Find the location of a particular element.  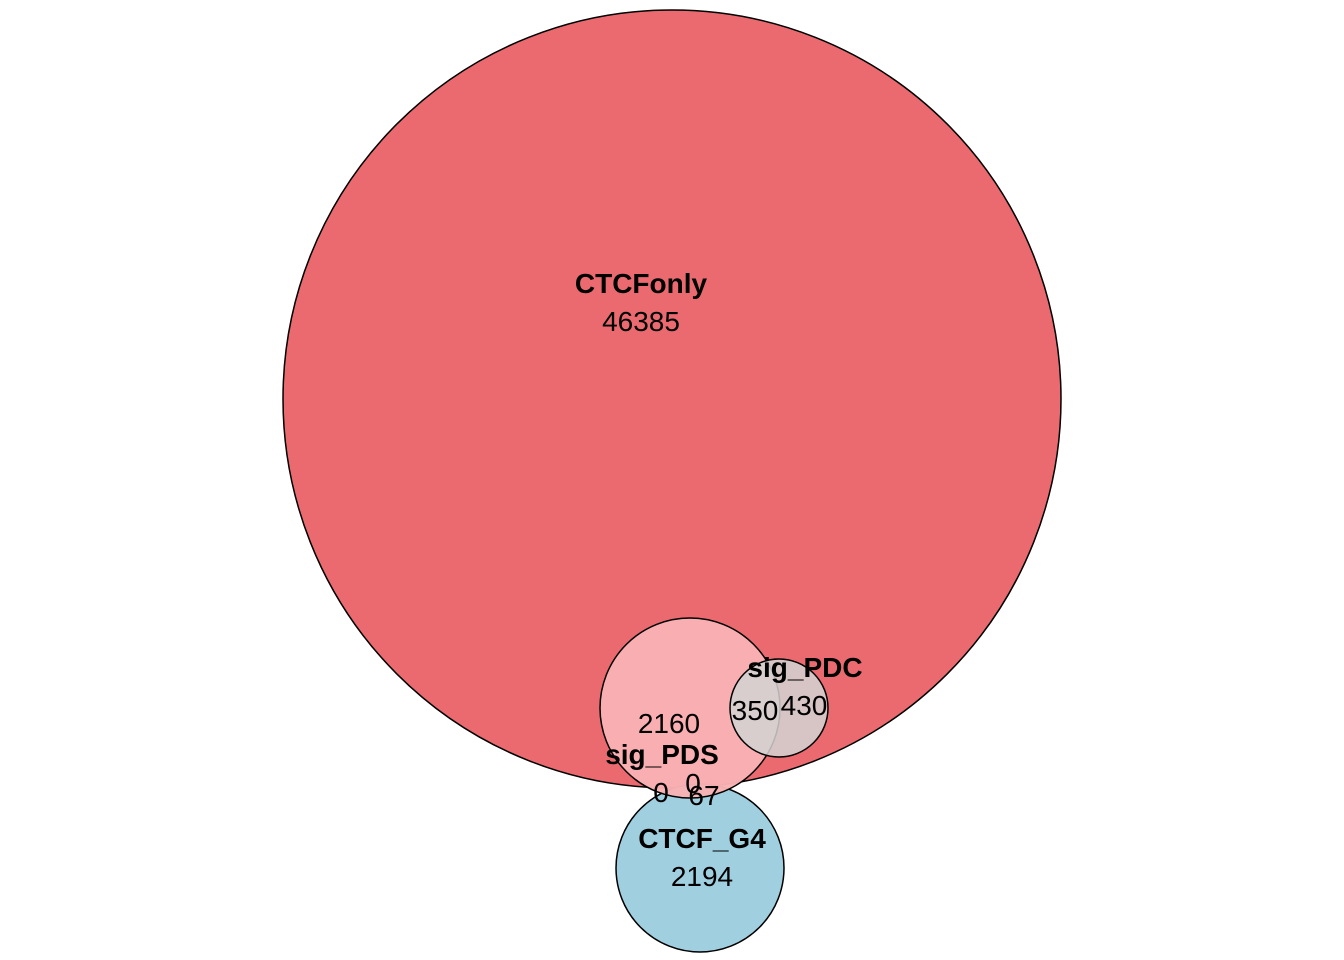

count-sig-pds-only: 2160 is located at coordinates (669, 723).